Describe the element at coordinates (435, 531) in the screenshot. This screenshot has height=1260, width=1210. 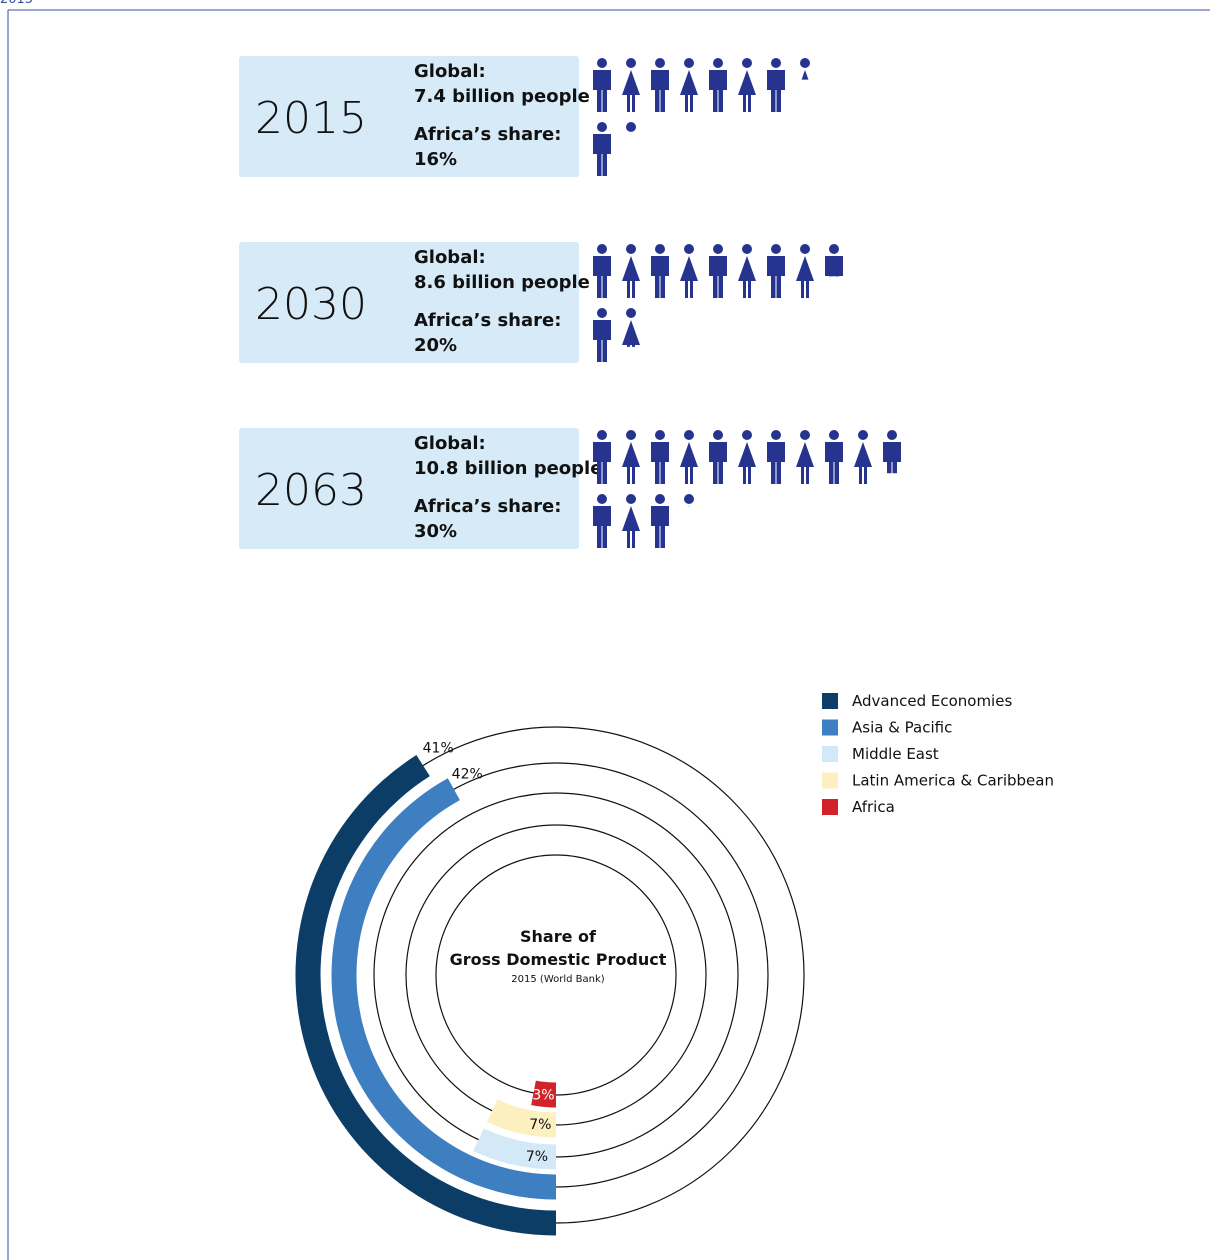
I see `africa-label: 30%` at that location.